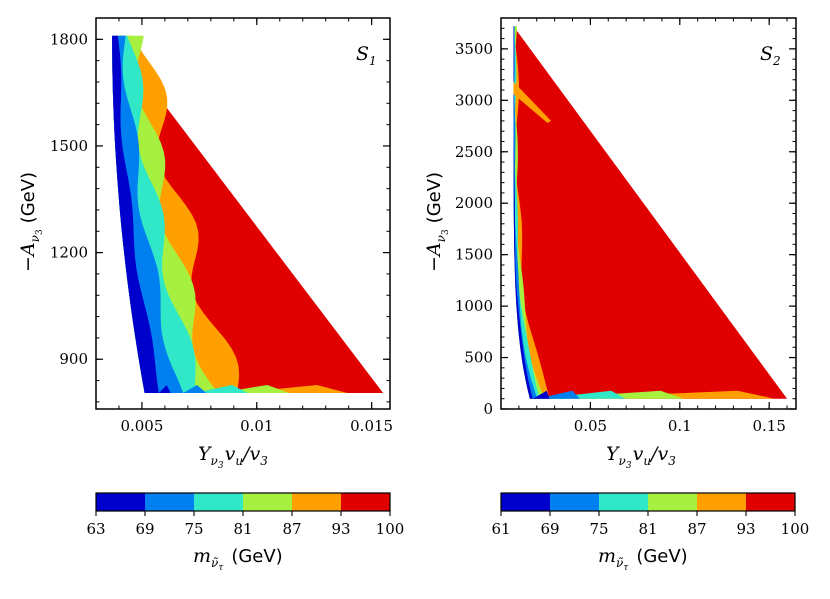  I want to click on colorbar-1: 63 69 75 81 87 93 100 mν̃τ(GeV), so click(245, 532).